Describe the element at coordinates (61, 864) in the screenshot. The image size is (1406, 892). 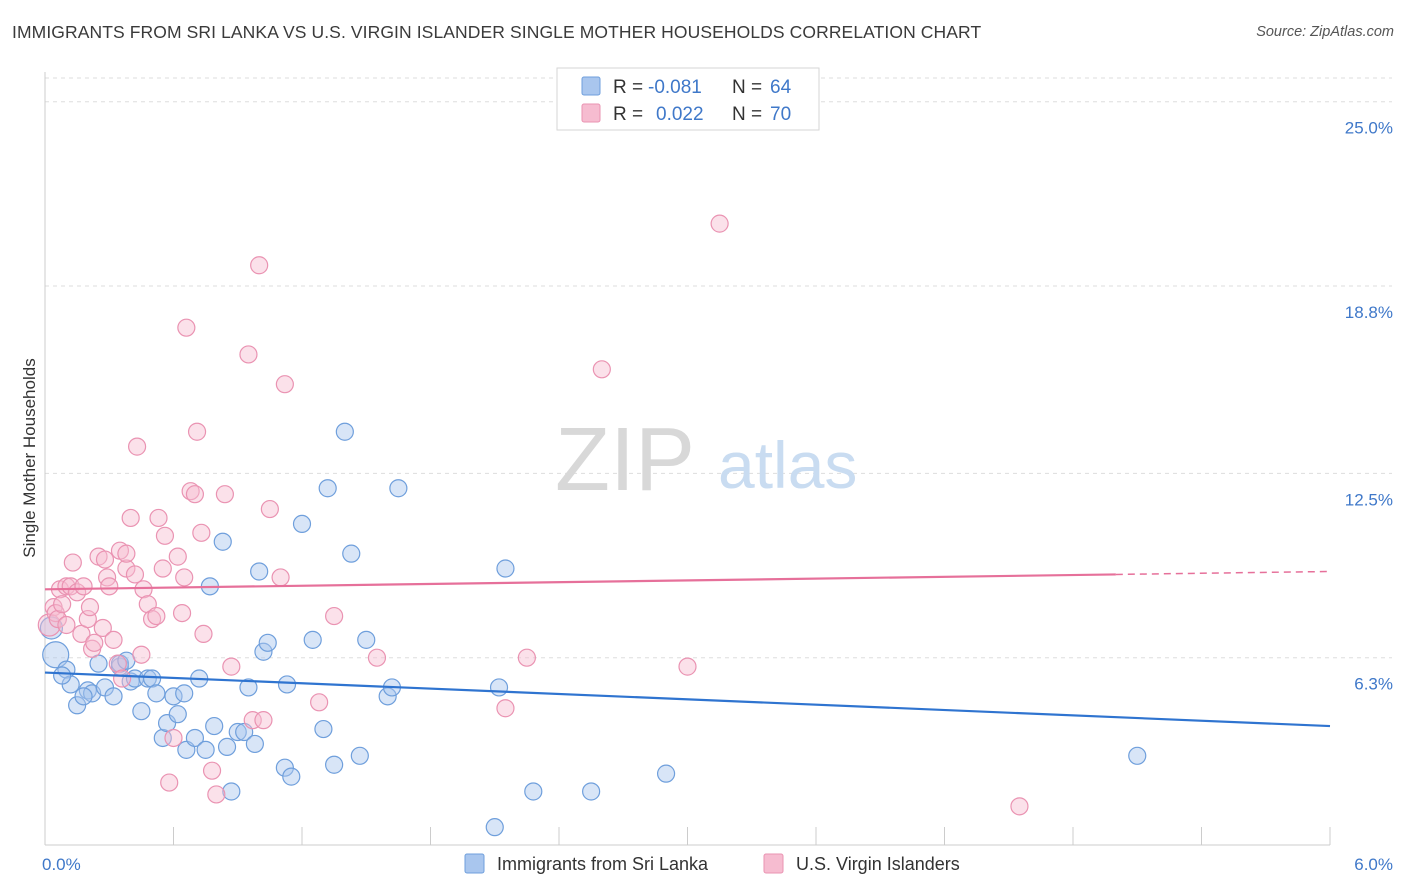
I see `x-tick-label: 0.0%` at that location.